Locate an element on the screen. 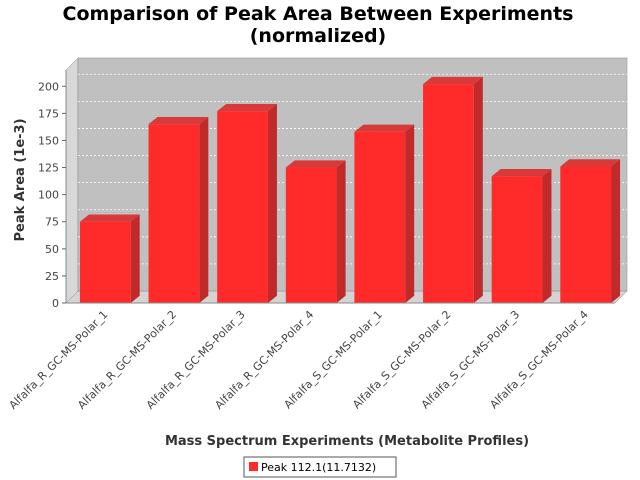 This screenshot has width=640, height=480. y-tick-label: 0 is located at coordinates (55, 303).